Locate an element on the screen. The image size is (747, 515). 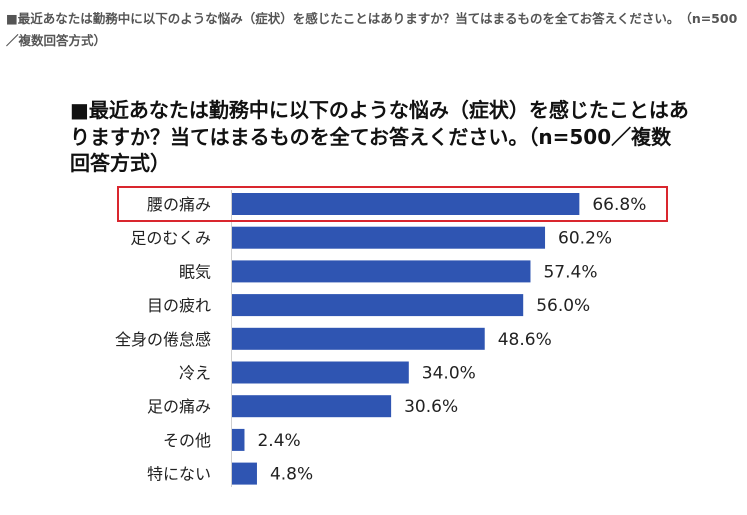
category-label: 全身の倦怠感 is located at coordinates (163, 339).